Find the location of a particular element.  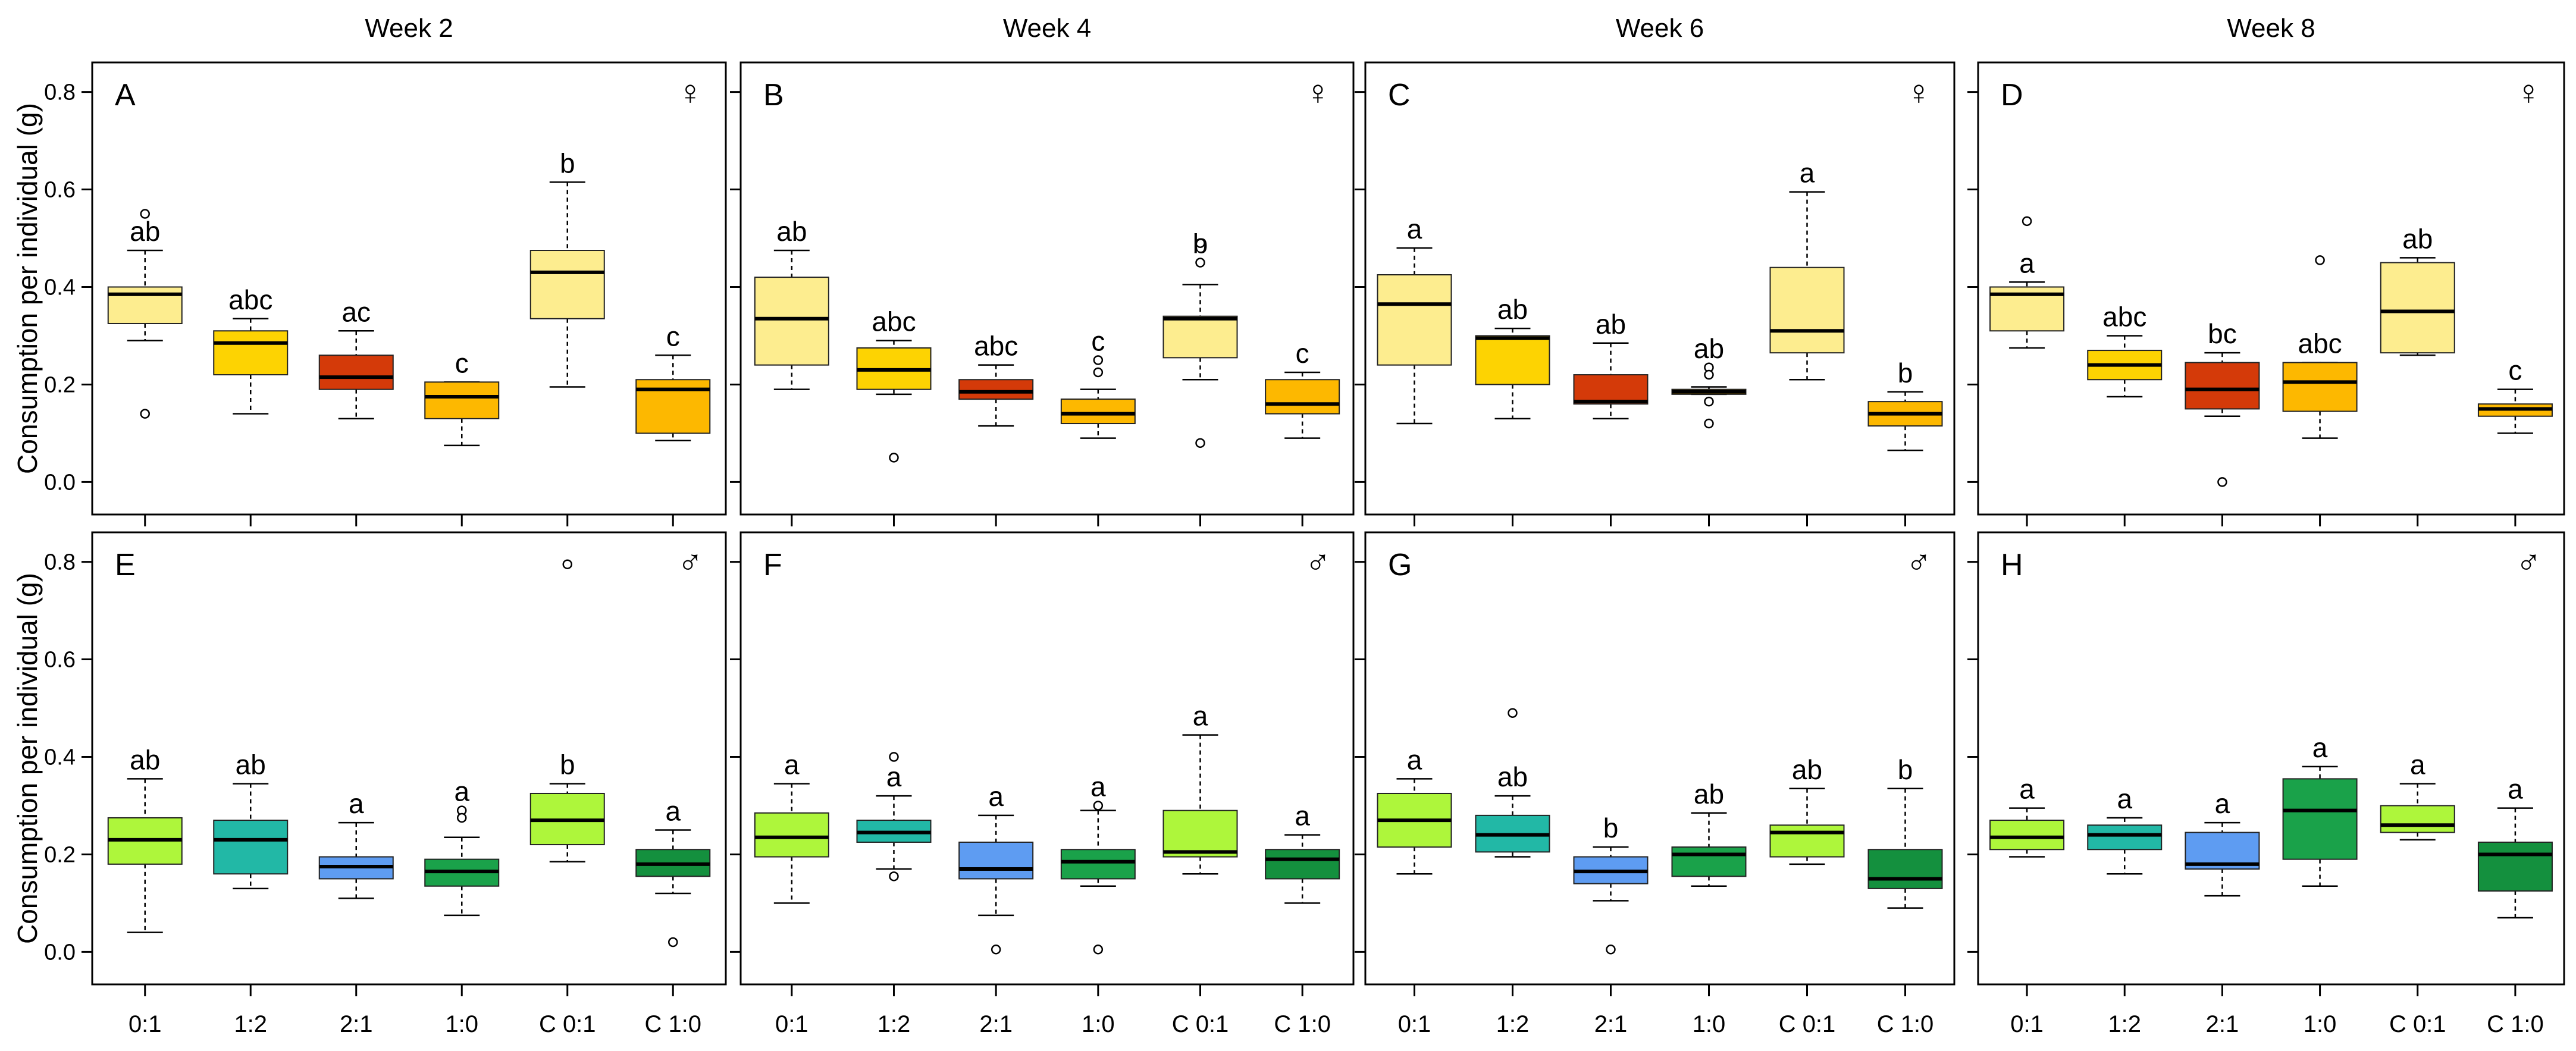

box-5: C 1:0 b is located at coordinates (1905, 895).